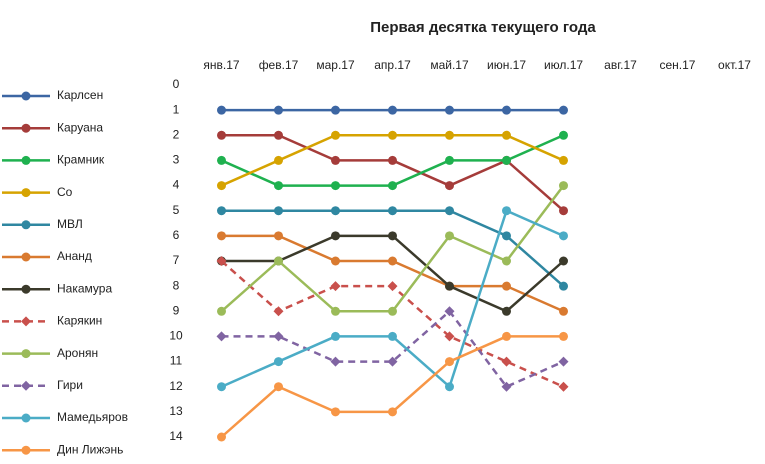 This screenshot has height=464, width=765. I want to click on legend-label: Каруана, so click(80, 127).